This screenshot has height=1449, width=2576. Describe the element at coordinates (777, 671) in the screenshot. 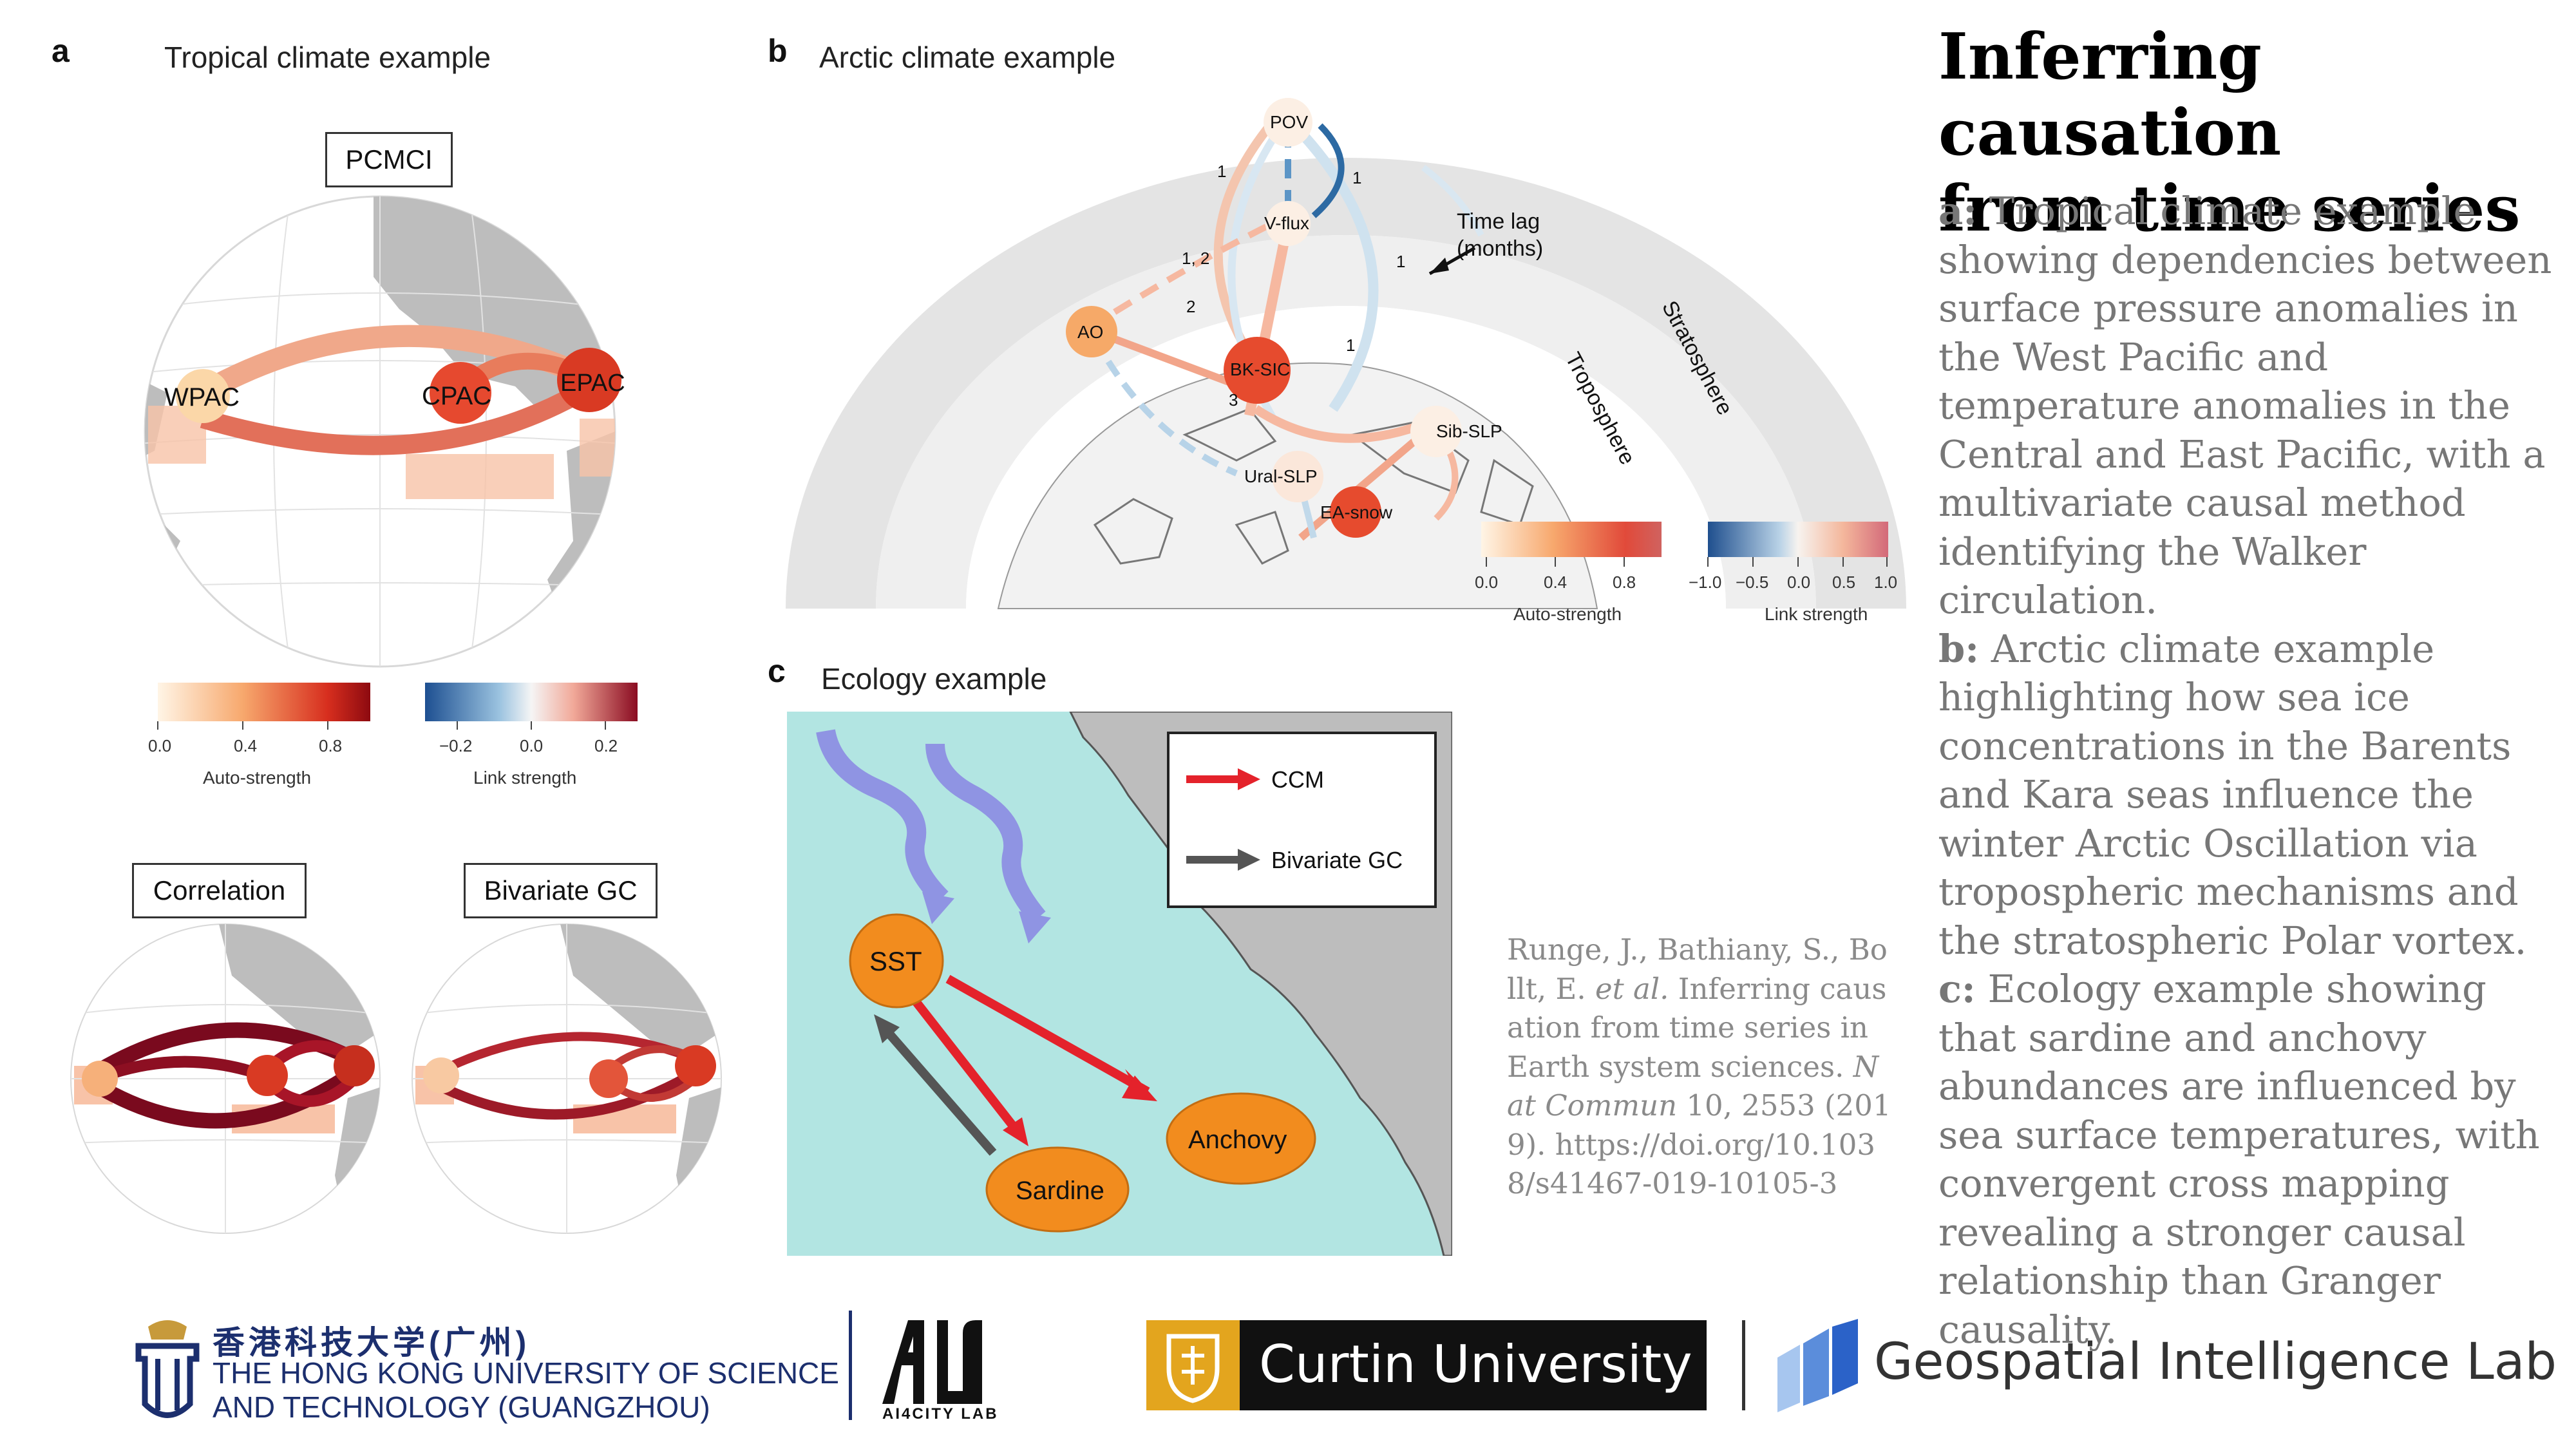

I see `panel-c-letter: c` at that location.